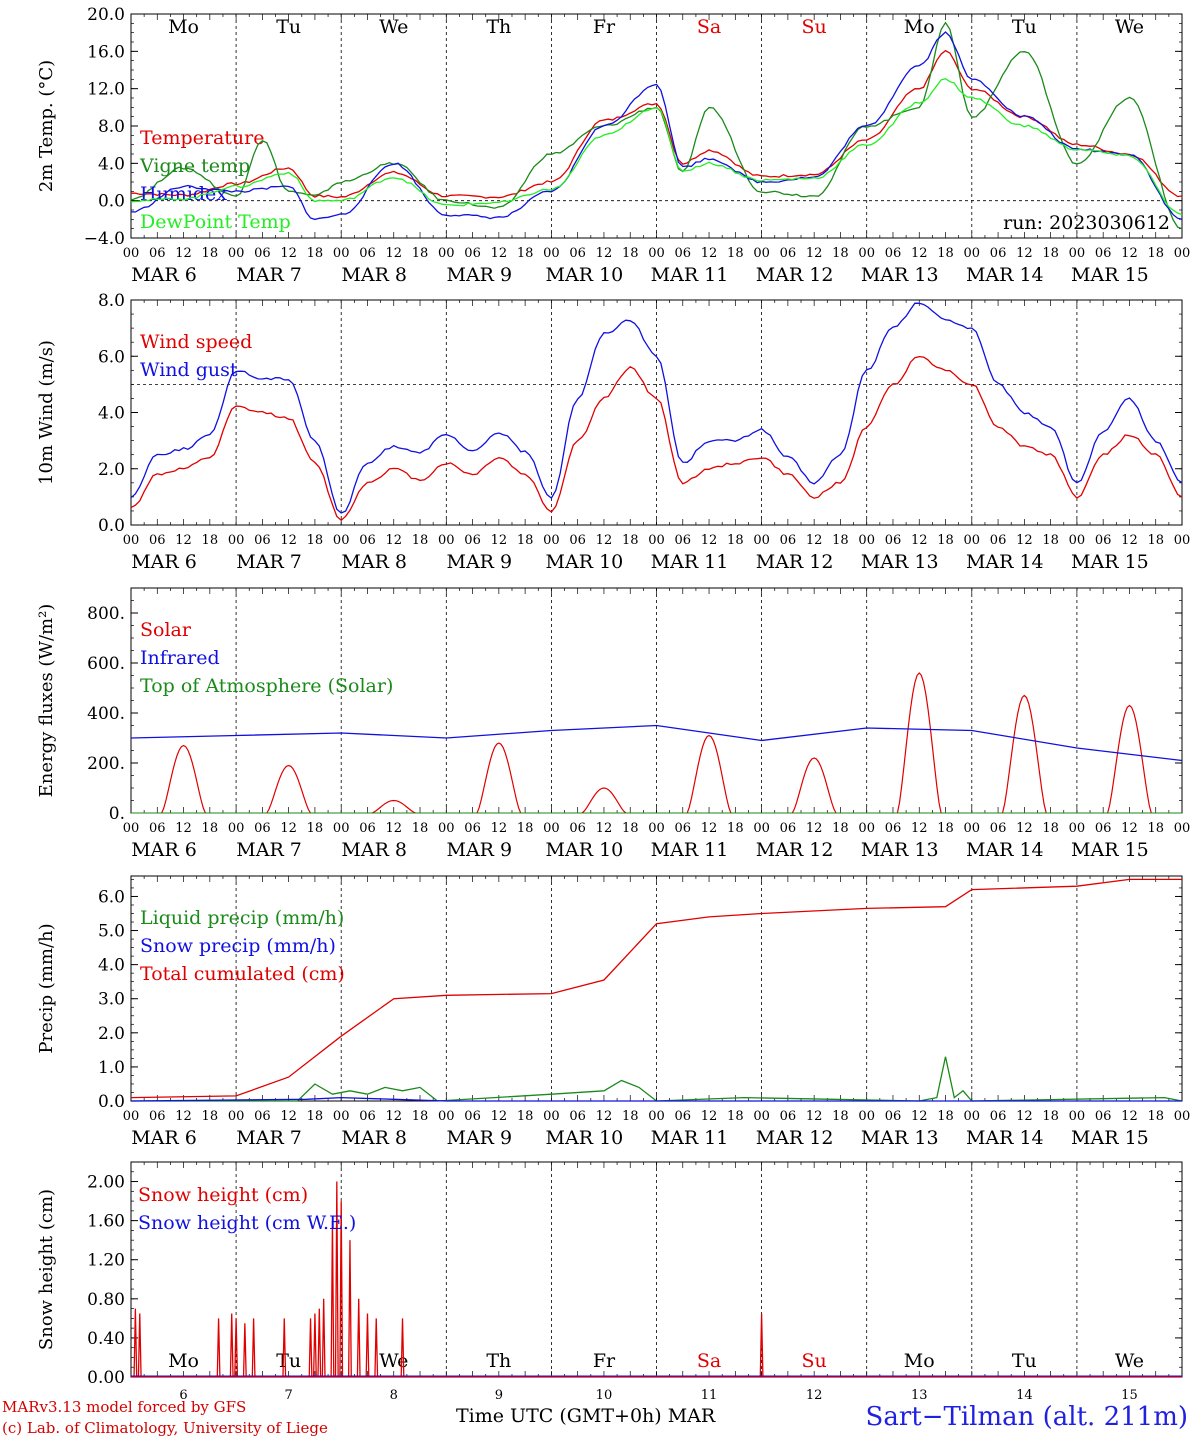 This screenshot has width=1194, height=1440. Describe the element at coordinates (1024, 1395) in the screenshot. I see `day-number-label: 14` at that location.